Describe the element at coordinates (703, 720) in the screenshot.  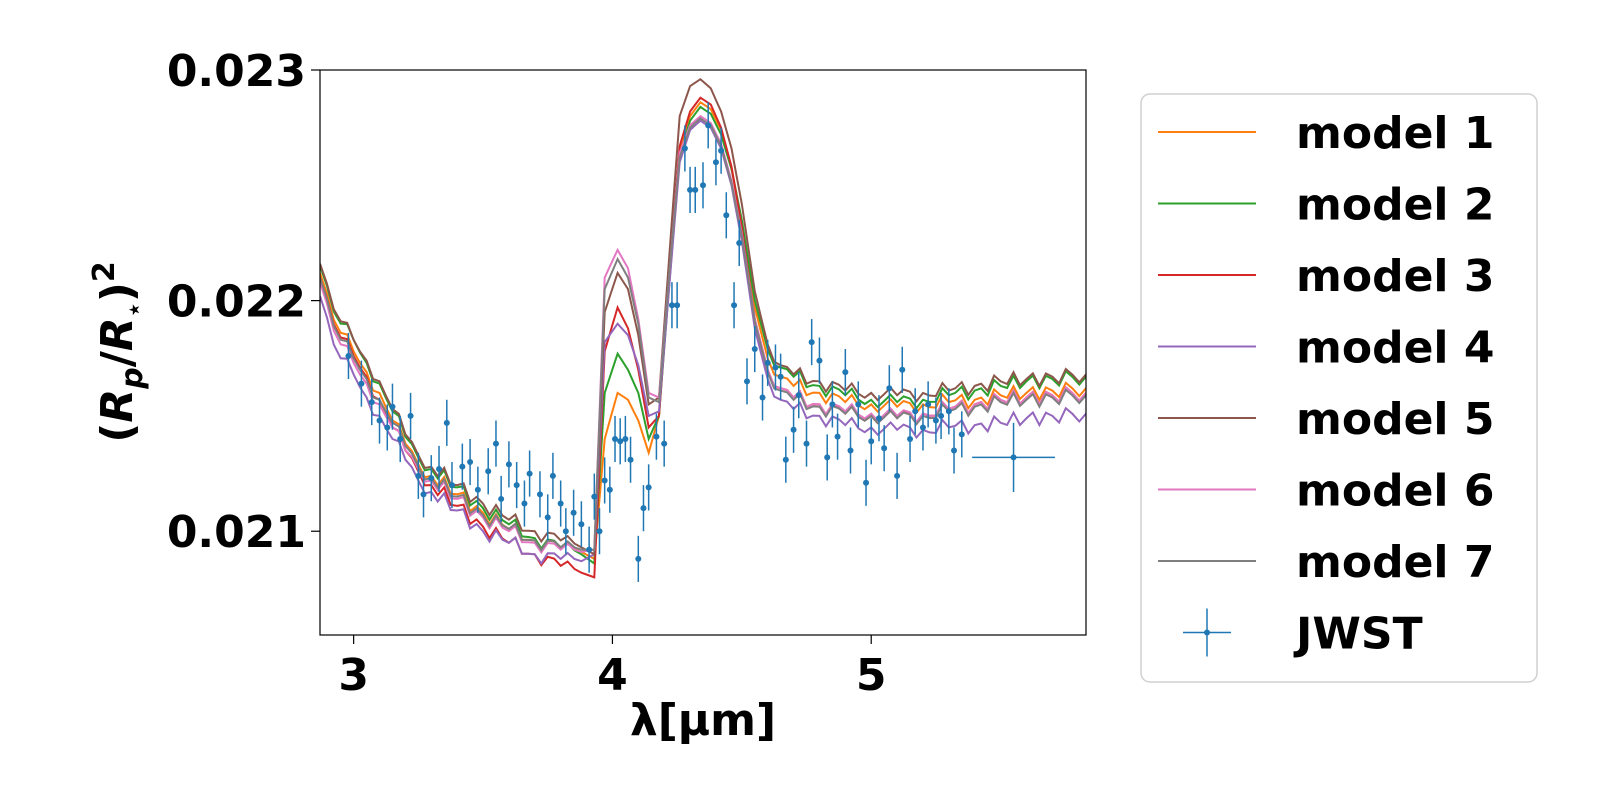
I see `x-axis-label: λ[μm]` at that location.